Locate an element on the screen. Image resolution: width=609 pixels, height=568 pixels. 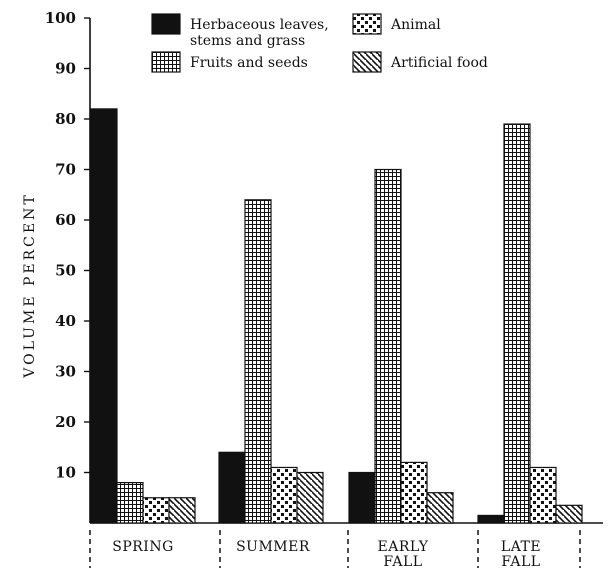
y-tick-label: 100 is located at coordinates (60, 18).